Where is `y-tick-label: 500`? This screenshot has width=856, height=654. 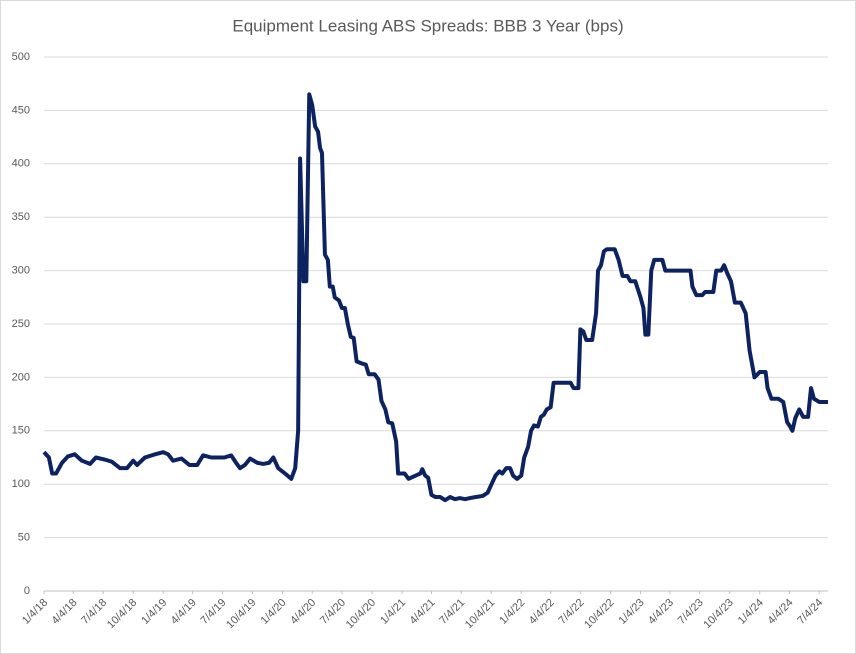 y-tick-label: 500 is located at coordinates (21, 57).